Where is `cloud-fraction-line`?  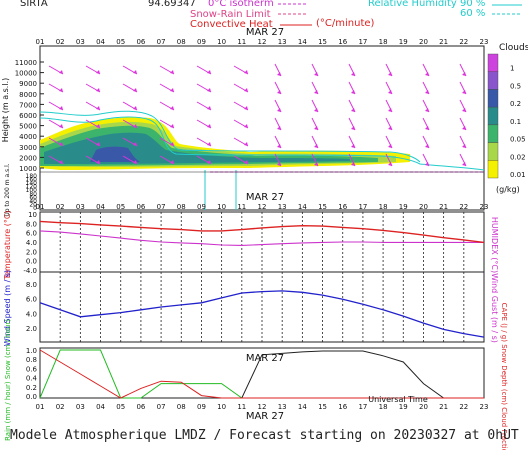 cloud-fraction-line is located at coordinates (262, 374).